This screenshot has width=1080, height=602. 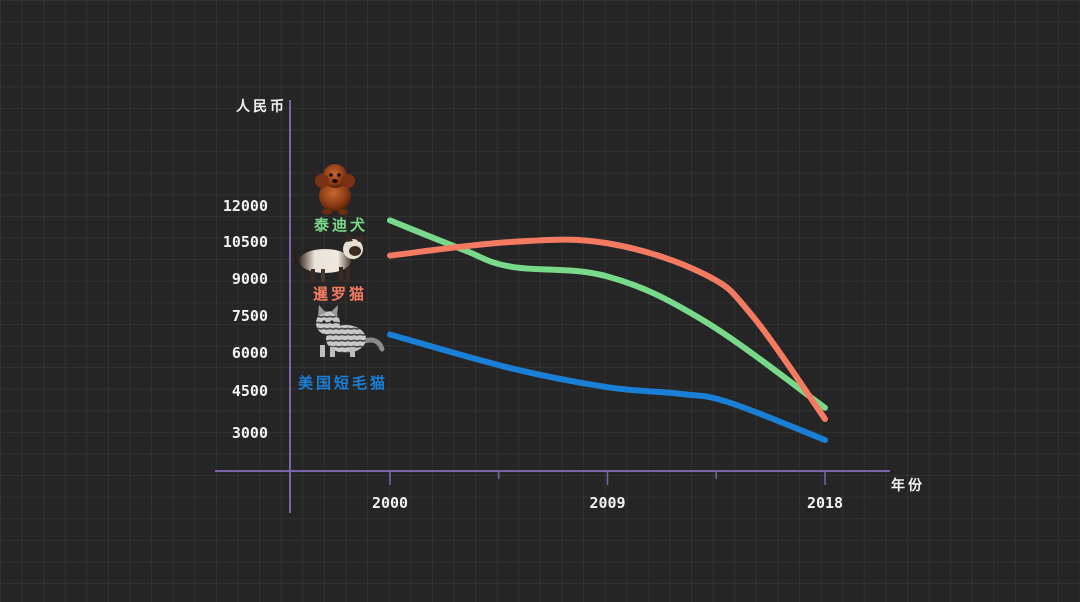 I want to click on x-tick-label: 2000, so click(x=390, y=503).